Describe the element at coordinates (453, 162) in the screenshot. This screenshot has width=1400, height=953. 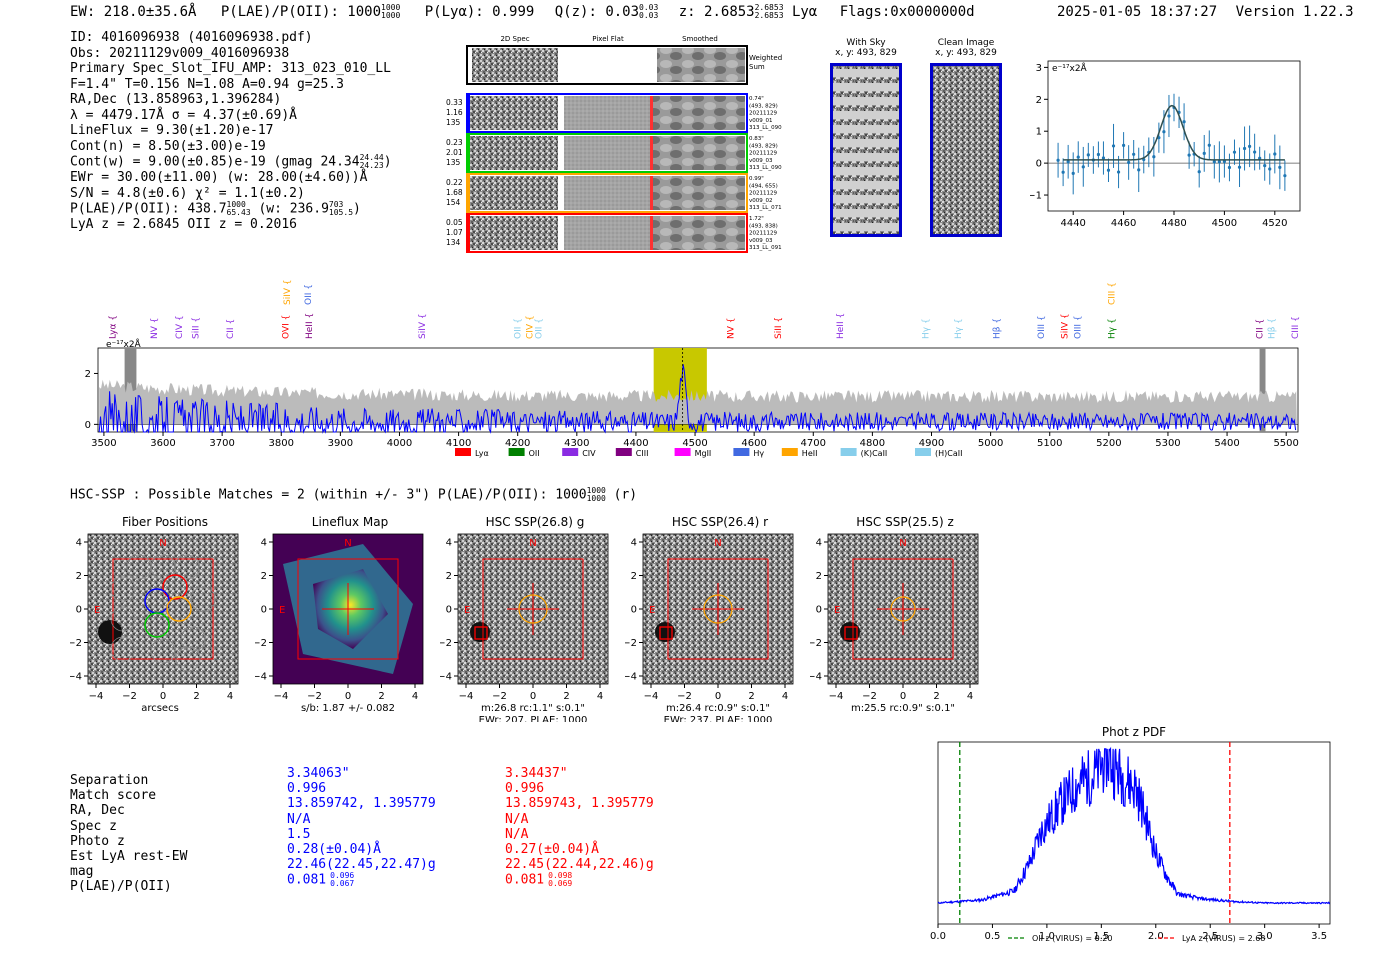
I see `cutout-left-label: 135` at that location.